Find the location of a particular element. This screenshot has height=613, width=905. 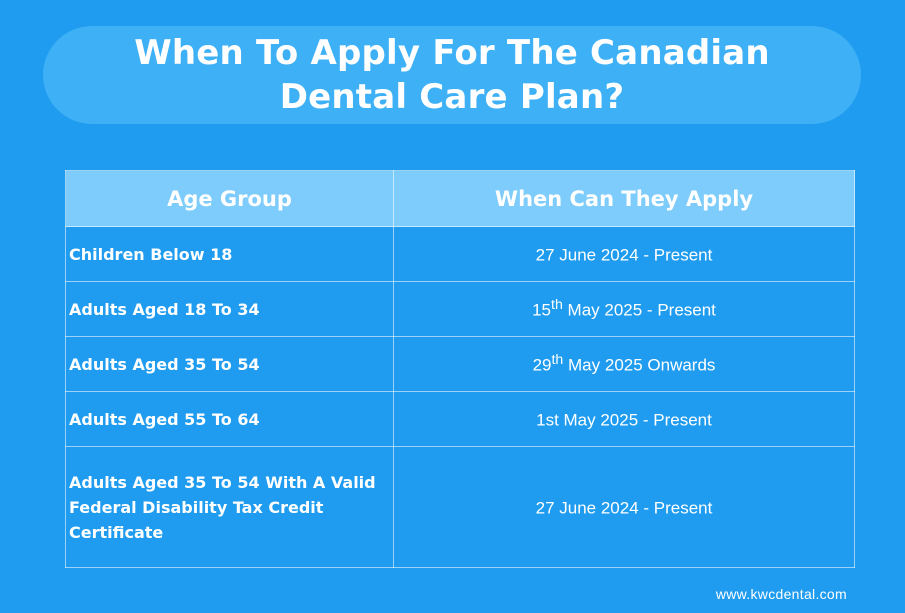

website-link: www.kwcdental.com is located at coordinates (781, 594).